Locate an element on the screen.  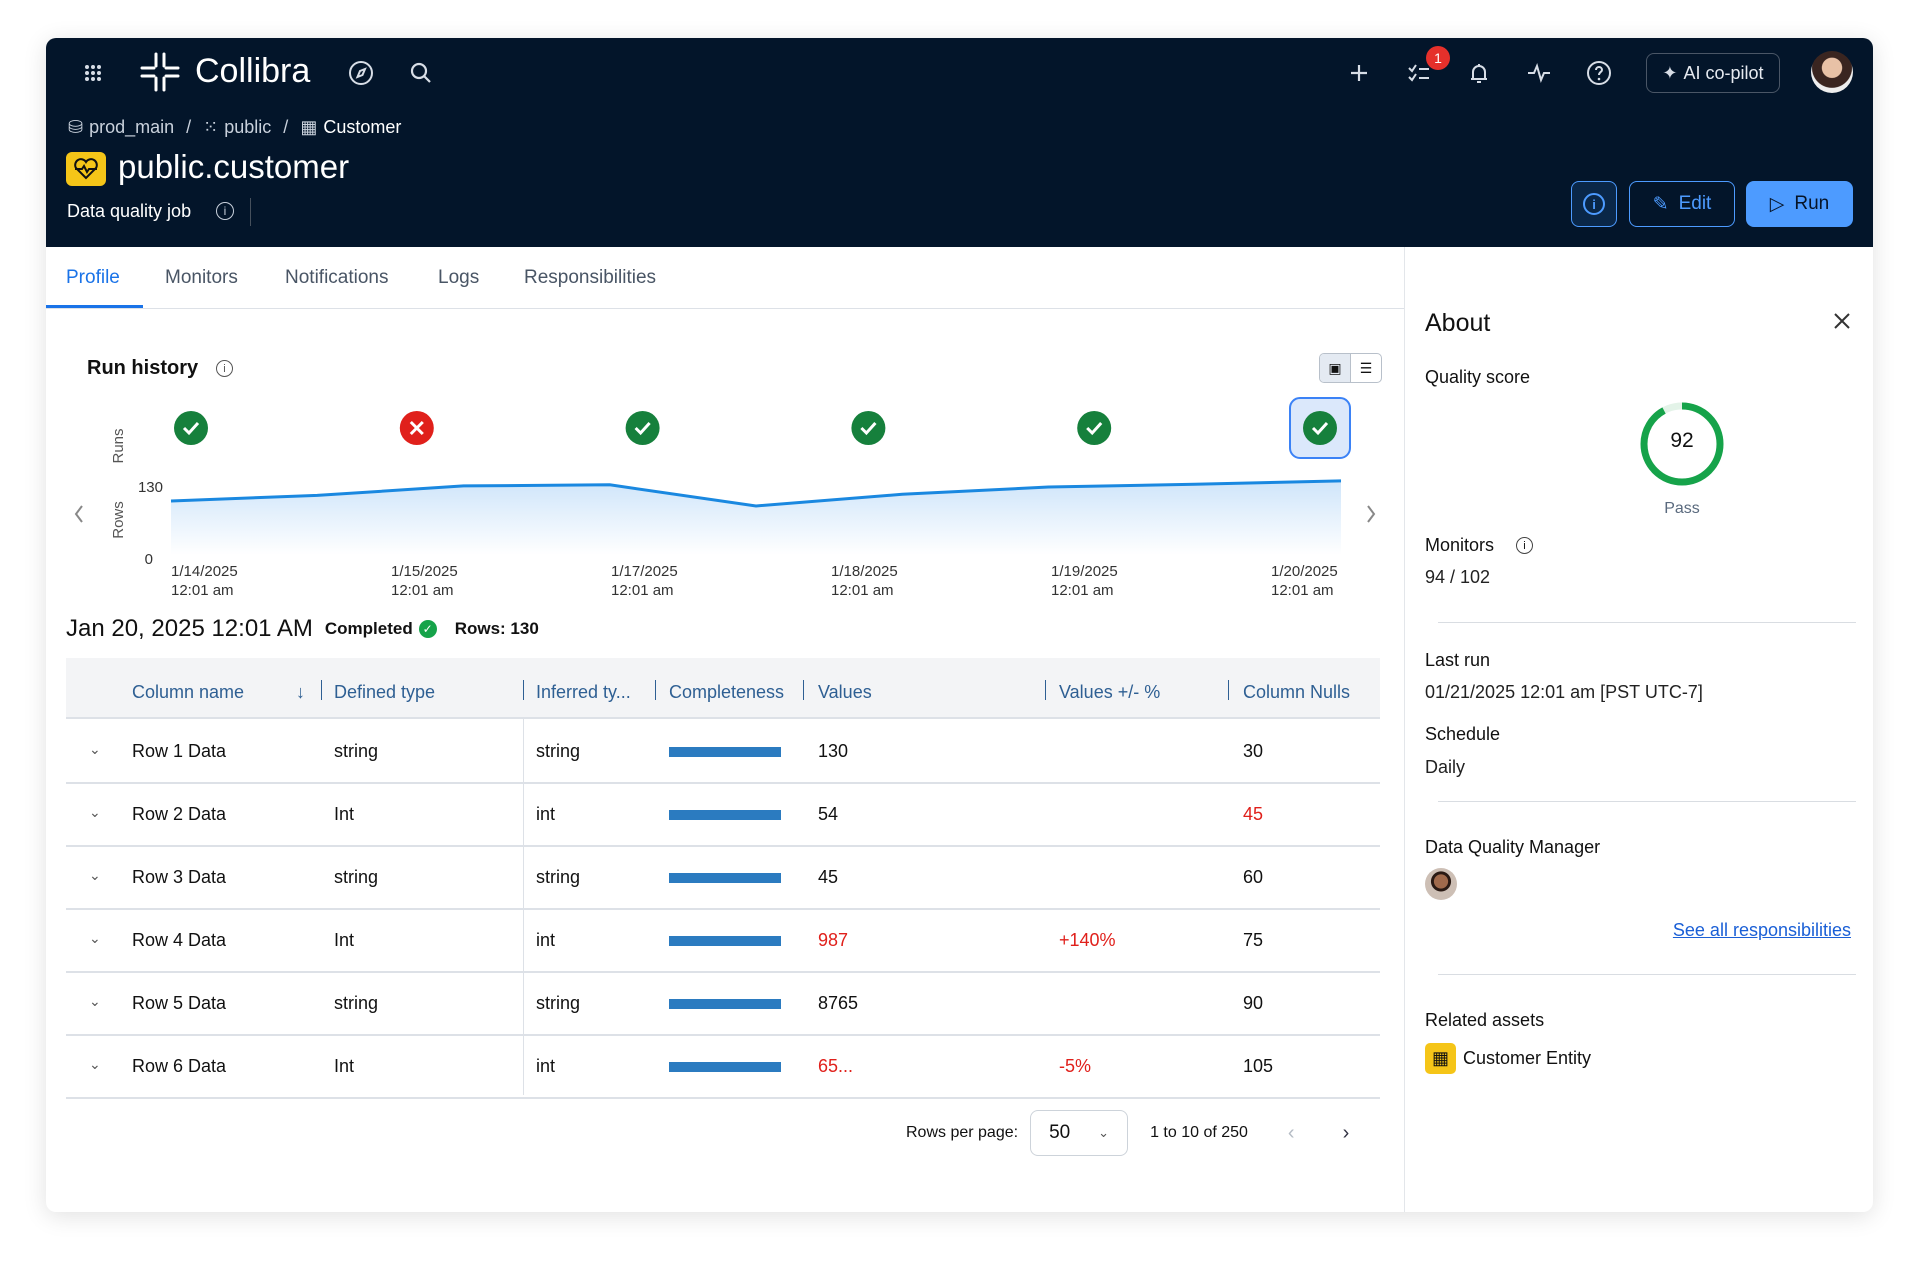
cell-column-nulls: 30 is located at coordinates (1253, 751).